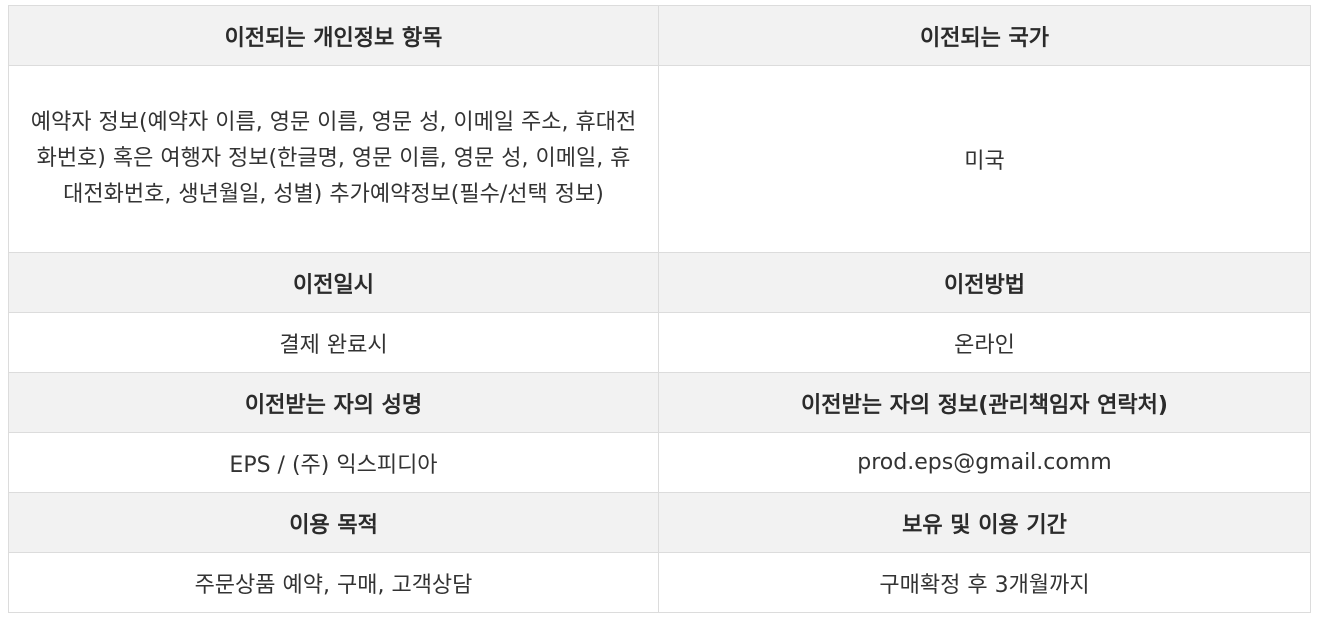 Image resolution: width=1320 pixels, height=618 pixels. I want to click on header-retention-period: 보유 및 이용 기간, so click(984, 522).